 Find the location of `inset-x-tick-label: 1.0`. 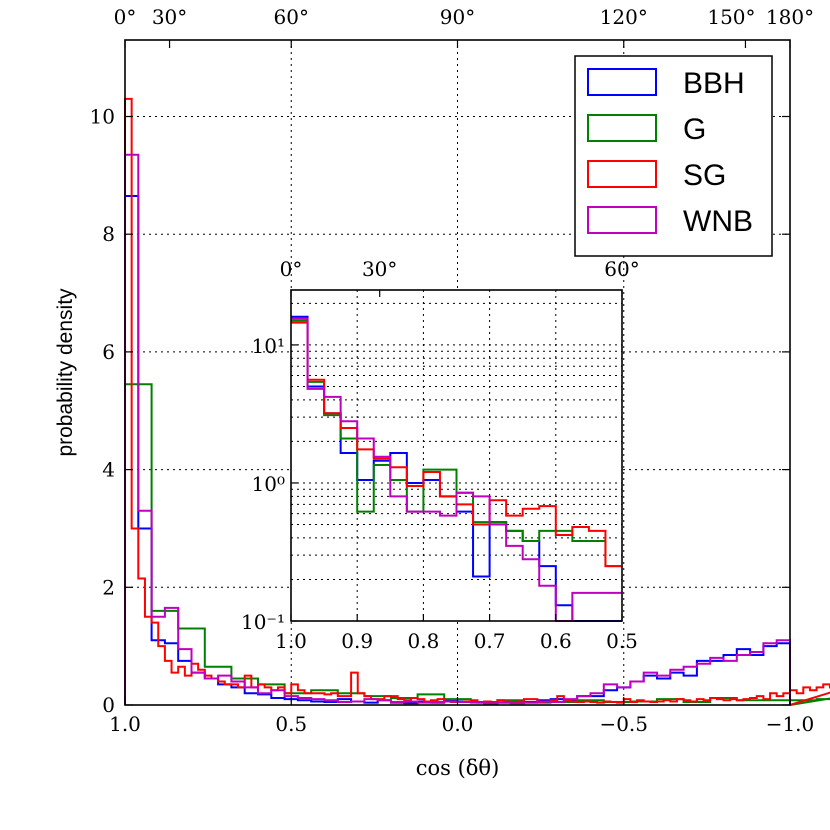

inset-x-tick-label: 1.0 is located at coordinates (291, 641).